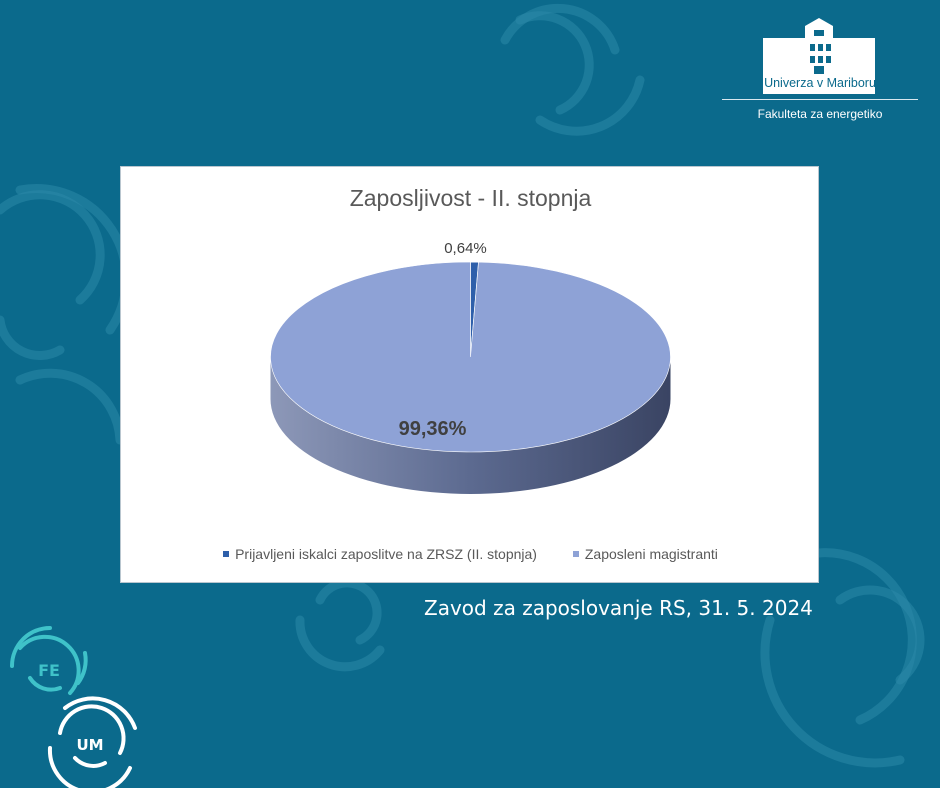 The height and width of the screenshot is (788, 940). What do you see at coordinates (465, 248) in the screenshot?
I see `data-label-registered: 0,64%` at bounding box center [465, 248].